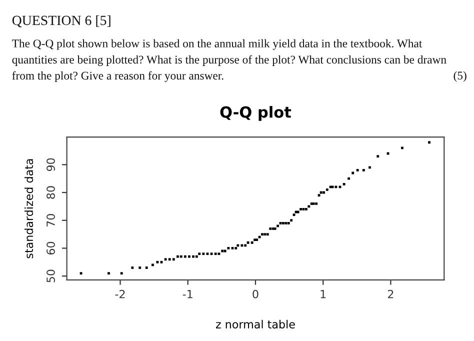 The image size is (474, 341). Describe the element at coordinates (323, 294) in the screenshot. I see `x-tick-label: 1` at that location.